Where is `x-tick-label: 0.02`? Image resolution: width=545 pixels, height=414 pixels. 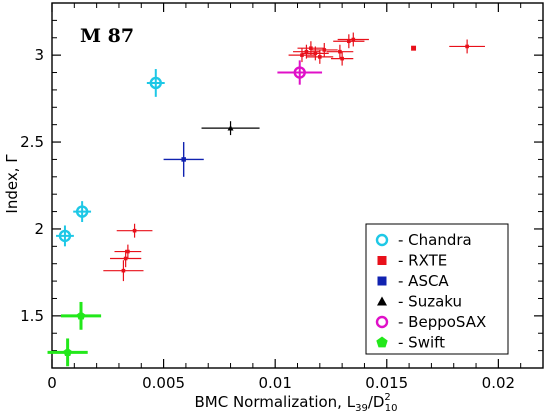 x-tick-label: 0.02 is located at coordinates (498, 383).